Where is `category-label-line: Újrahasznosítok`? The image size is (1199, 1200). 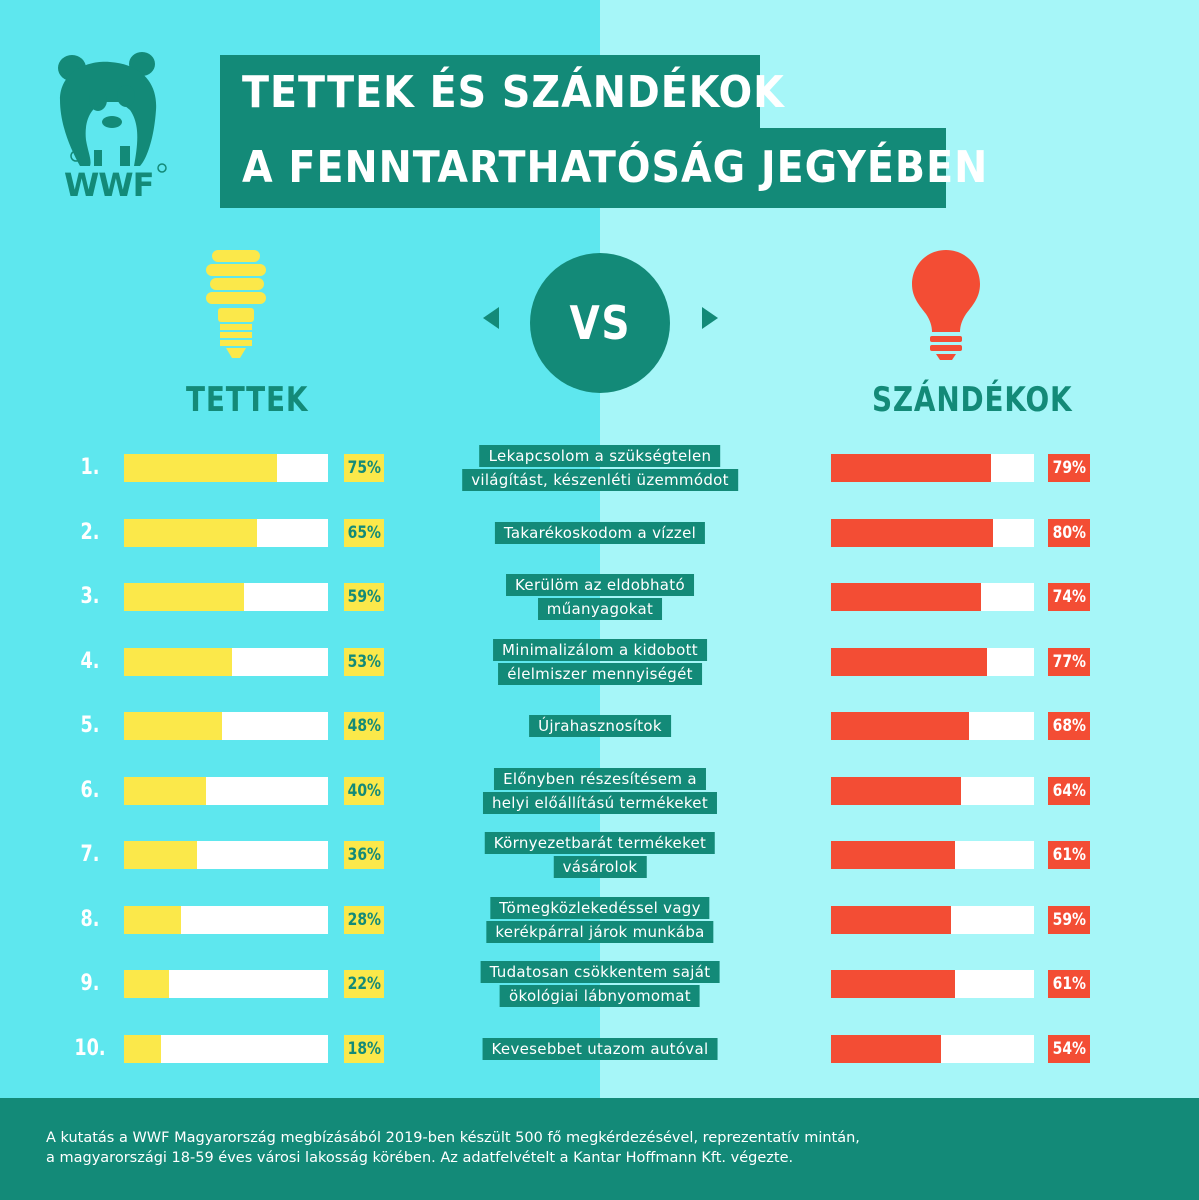
category-label-line: Újrahasznosítok is located at coordinates (600, 726).